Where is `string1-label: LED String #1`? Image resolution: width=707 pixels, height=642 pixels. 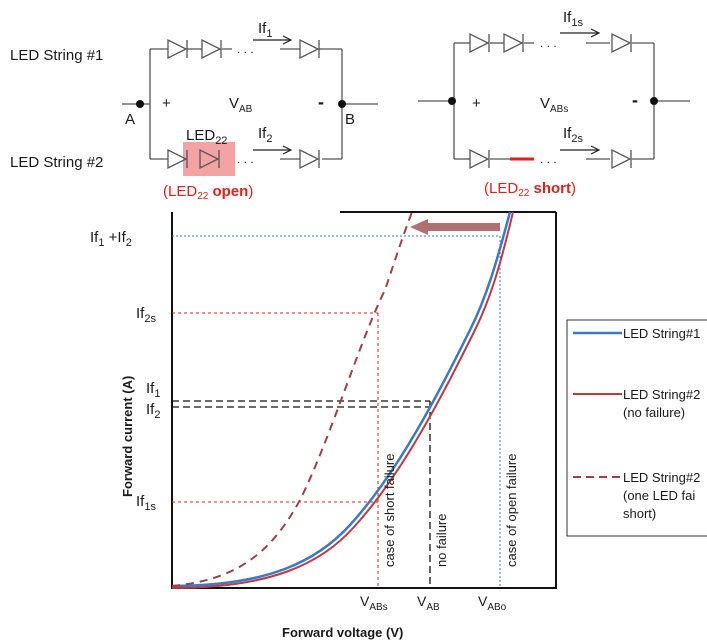
string1-label: LED String #1 is located at coordinates (56, 55).